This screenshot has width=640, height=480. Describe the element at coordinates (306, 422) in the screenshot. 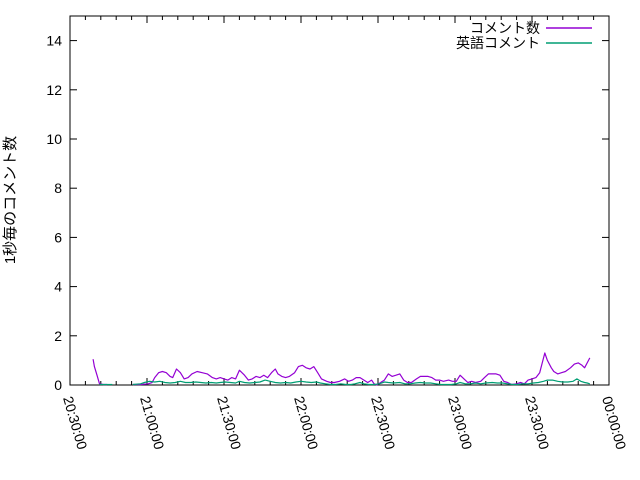

I see `x-tick-label: 22:00:00` at that location.